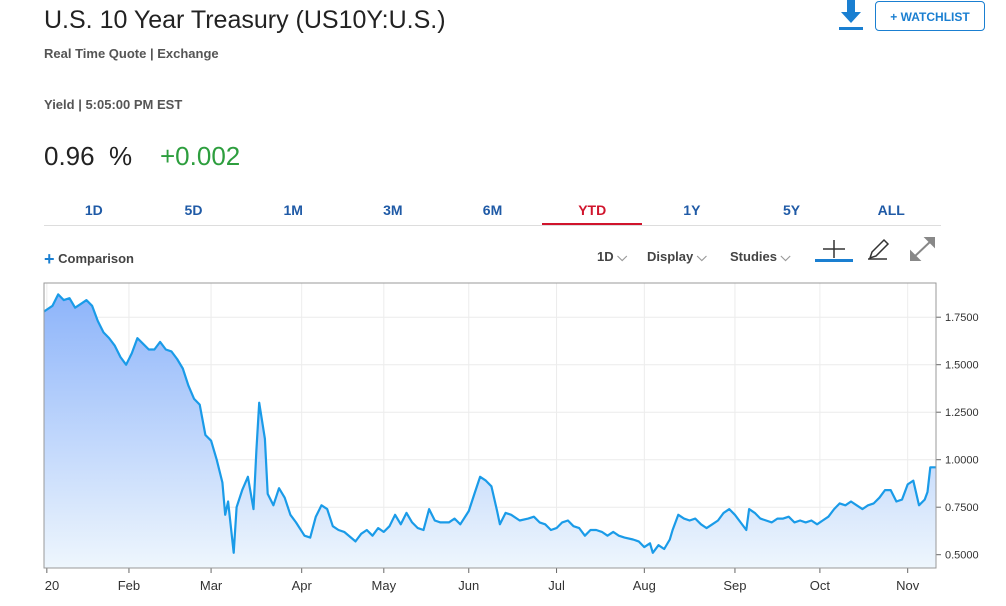 The width and height of the screenshot is (1006, 606). I want to click on y-tick-label: 0.7500, so click(962, 508).